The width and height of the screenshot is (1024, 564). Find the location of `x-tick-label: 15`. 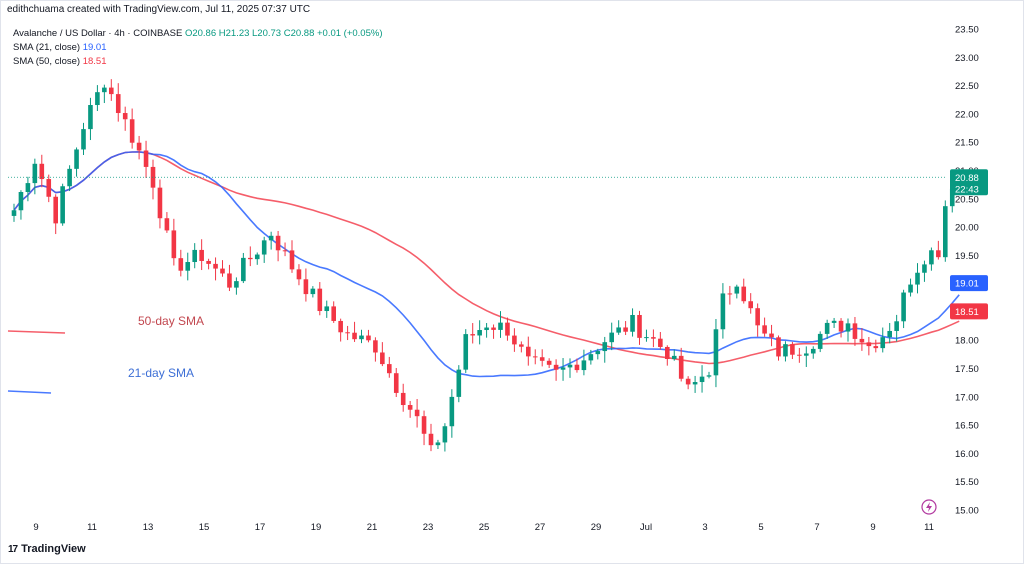

x-tick-label: 15 is located at coordinates (204, 527).